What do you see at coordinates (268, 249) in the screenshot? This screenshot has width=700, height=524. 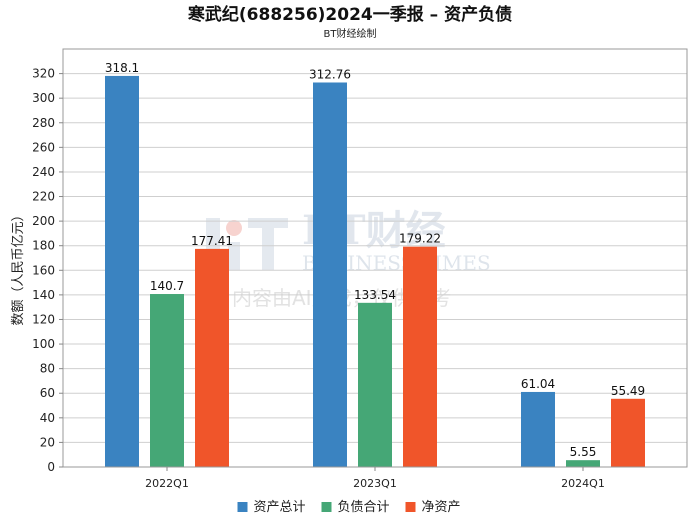 I see `watermark-logo-bar-stem` at bounding box center [268, 249].